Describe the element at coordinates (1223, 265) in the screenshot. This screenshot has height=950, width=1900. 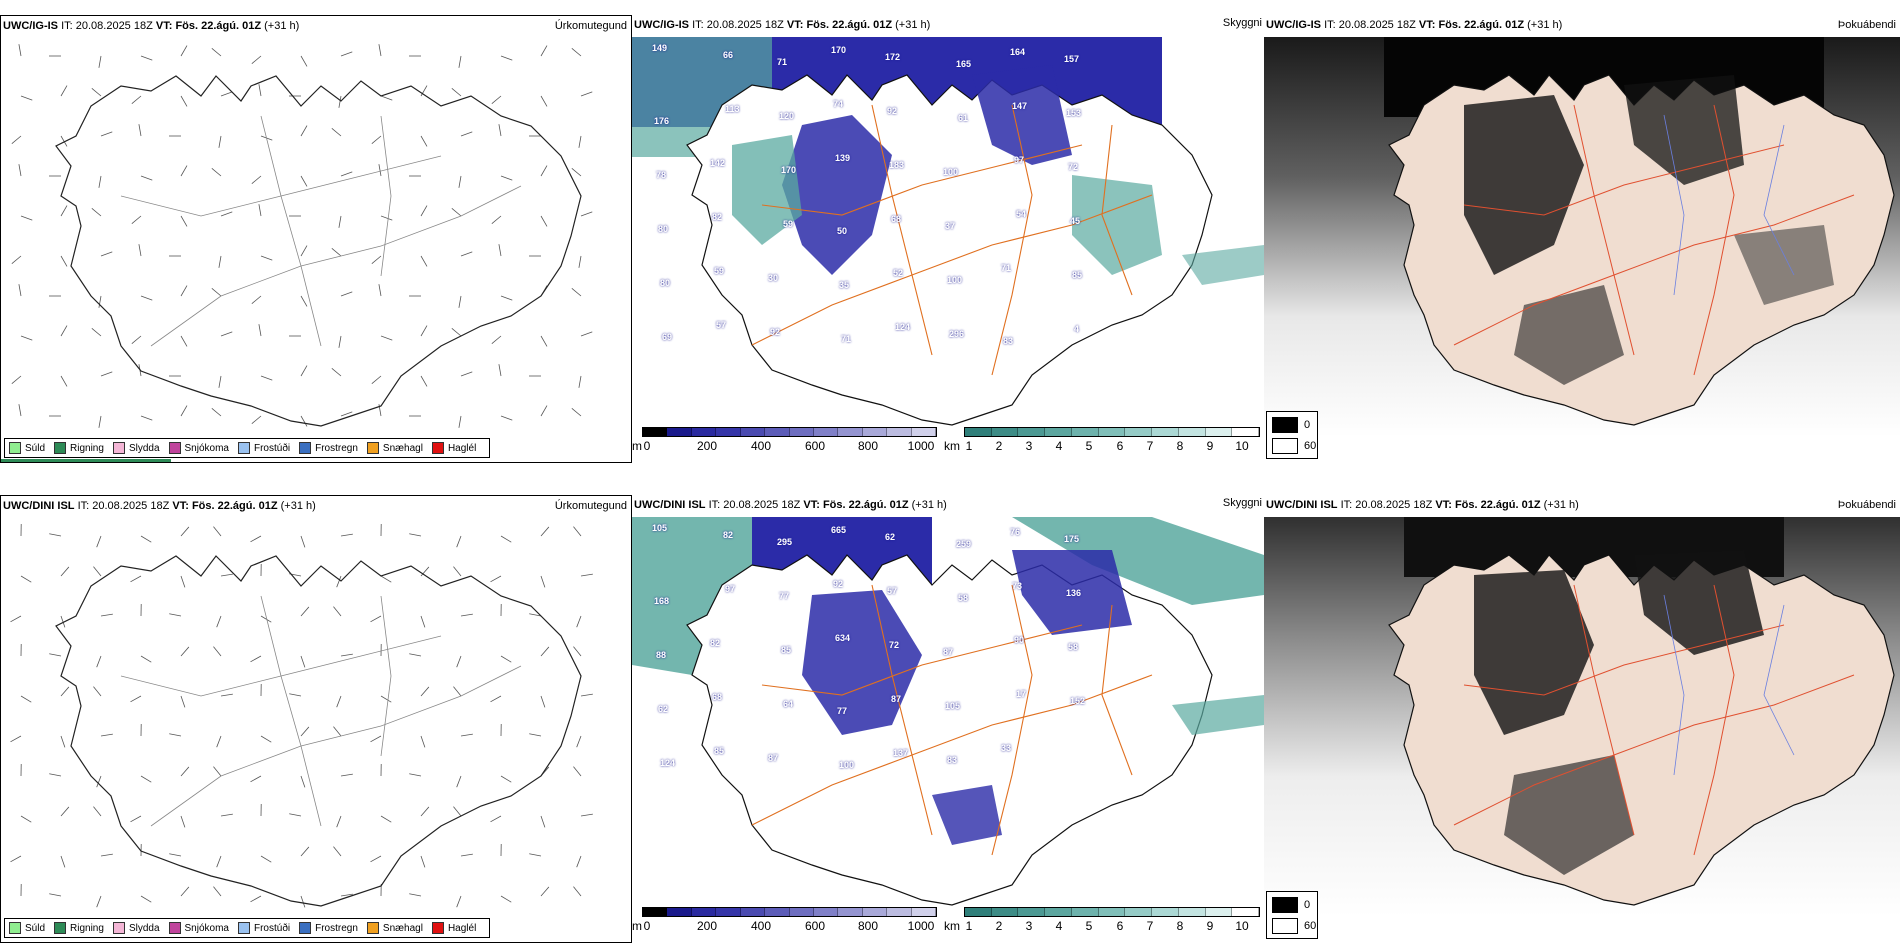
I see `visibility-patch-sea` at that location.